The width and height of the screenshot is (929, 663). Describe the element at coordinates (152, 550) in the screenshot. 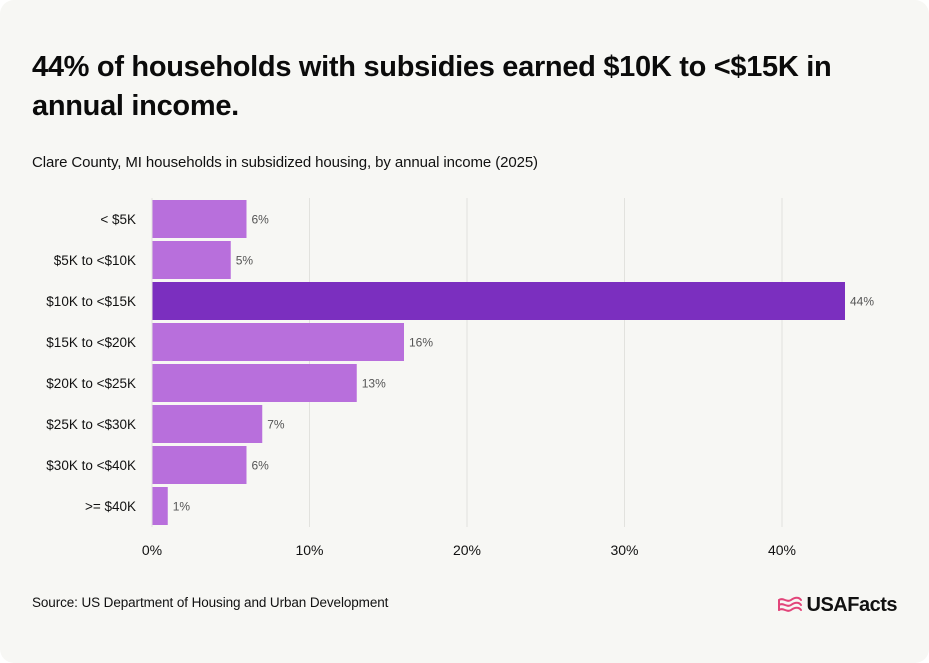

I see `x-tick-label: 0%` at that location.